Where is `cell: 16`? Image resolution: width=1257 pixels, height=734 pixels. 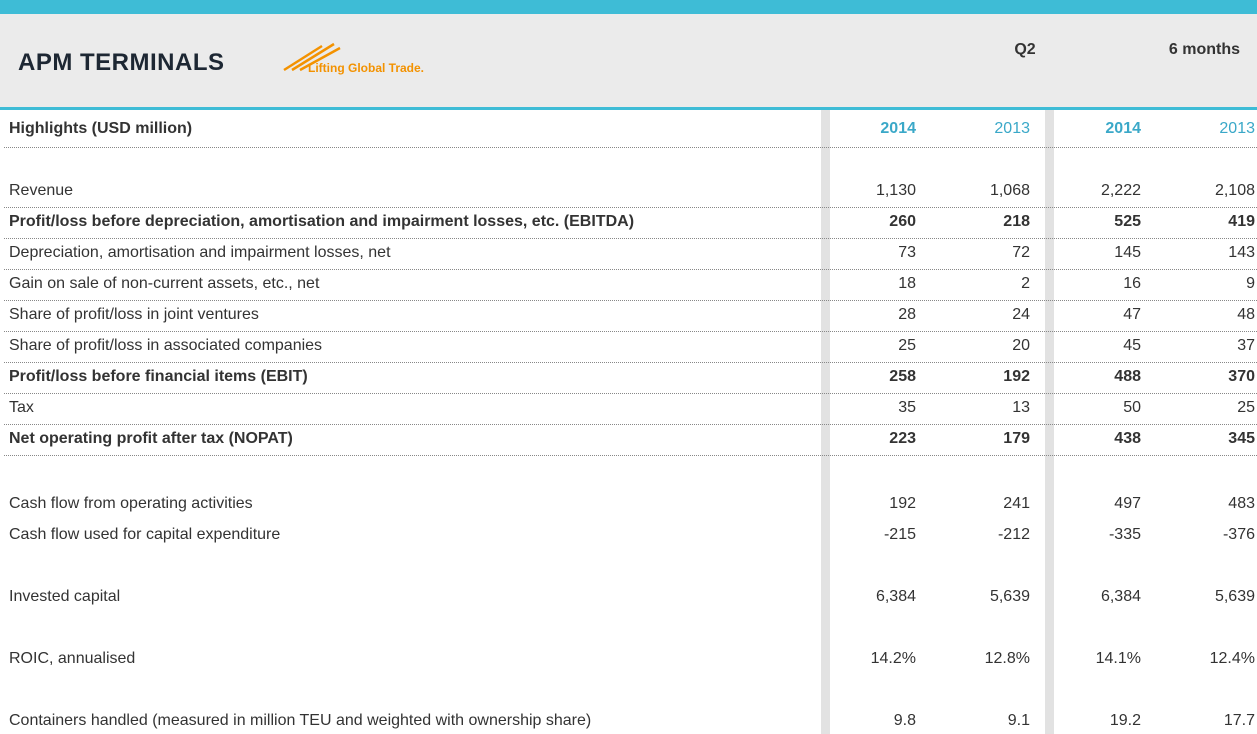 cell: 16 is located at coordinates (1132, 283).